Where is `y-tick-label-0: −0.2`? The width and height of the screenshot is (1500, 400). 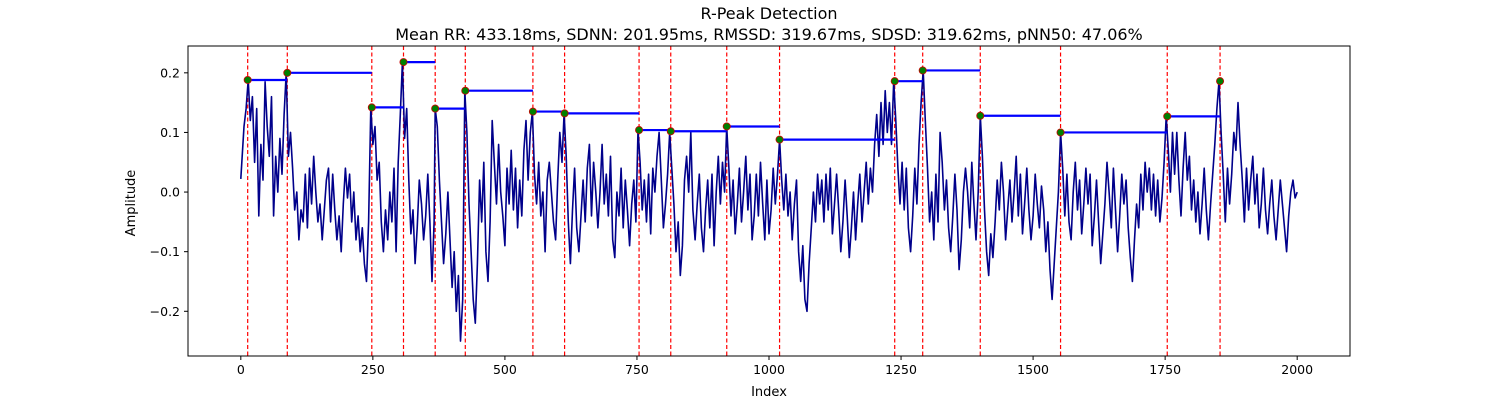 y-tick-label-0: −0.2 is located at coordinates (165, 311).